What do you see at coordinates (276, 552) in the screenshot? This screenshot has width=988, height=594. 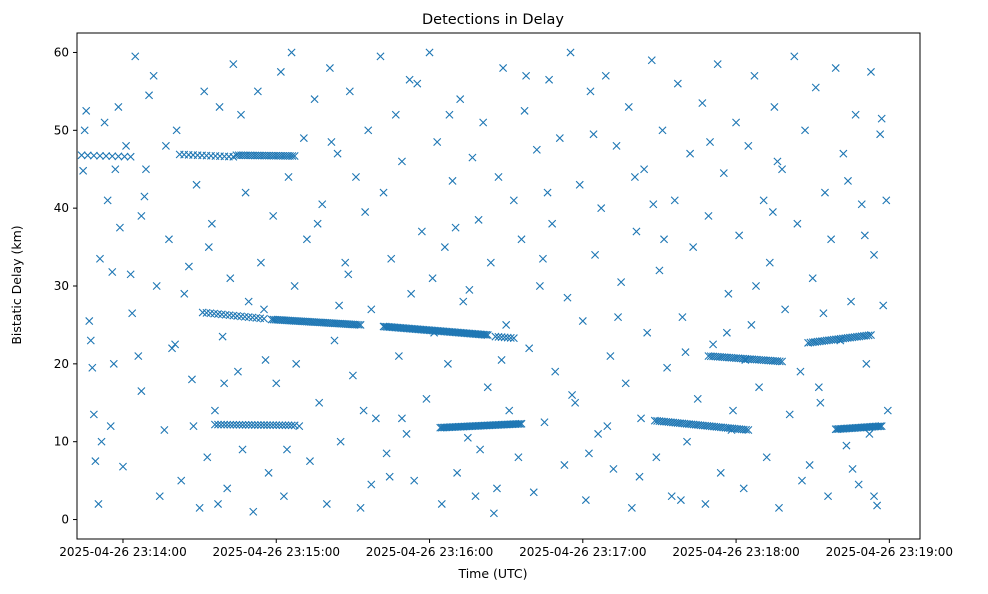 I see `x-tick-label: 2025-04-26 23:15:00` at bounding box center [276, 552].